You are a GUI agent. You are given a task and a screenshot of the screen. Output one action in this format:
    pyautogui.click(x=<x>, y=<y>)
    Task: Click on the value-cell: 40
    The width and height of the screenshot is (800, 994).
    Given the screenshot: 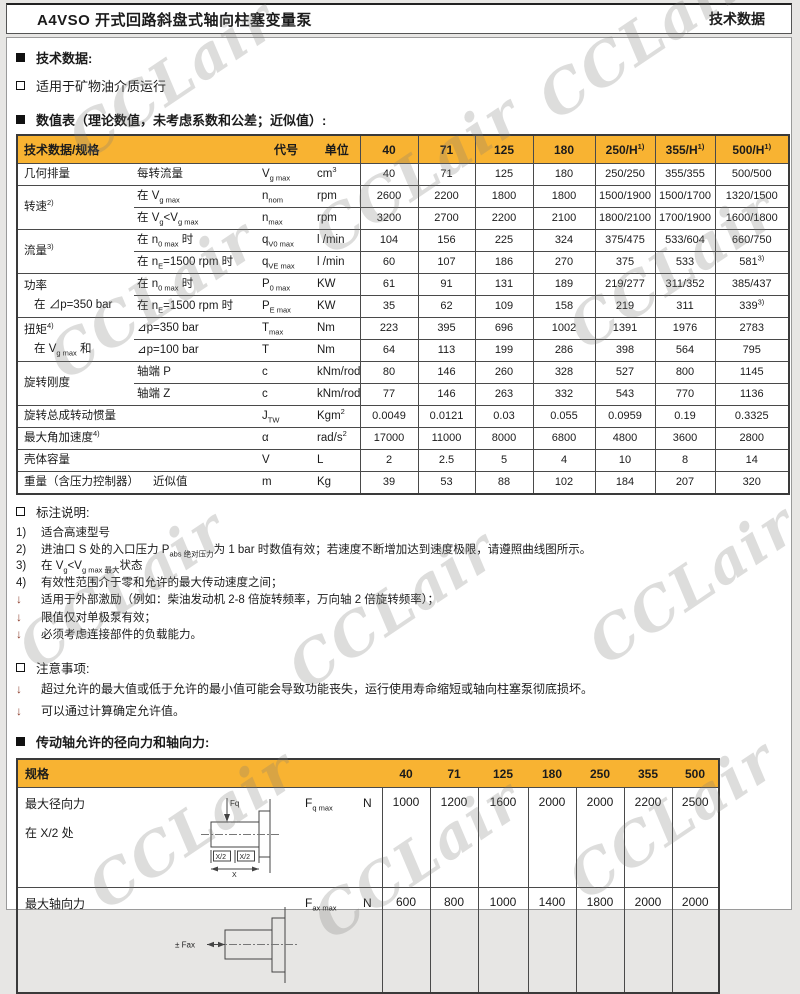 What is the action you would take?
    pyautogui.click(x=388, y=174)
    